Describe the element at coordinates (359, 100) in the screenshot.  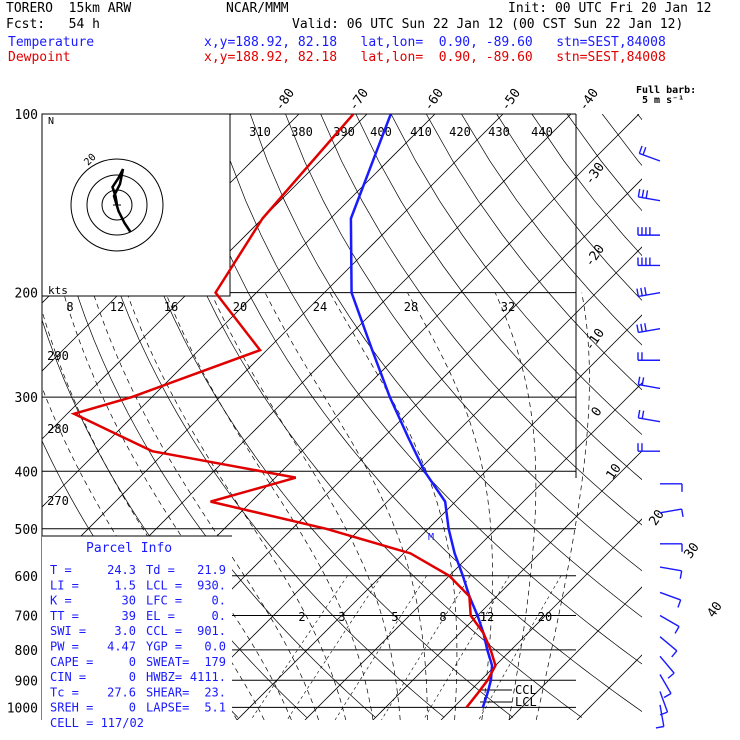
I see `isotherm-top-label: -70` at that location.